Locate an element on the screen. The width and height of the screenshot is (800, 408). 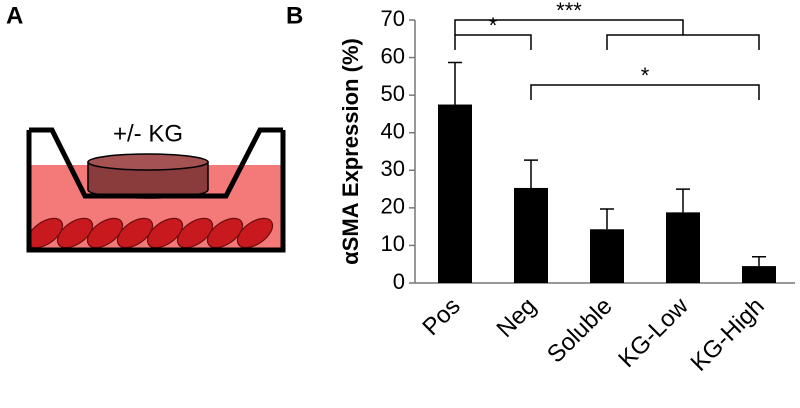
y-tick-label: 0 is located at coordinates (399, 281).